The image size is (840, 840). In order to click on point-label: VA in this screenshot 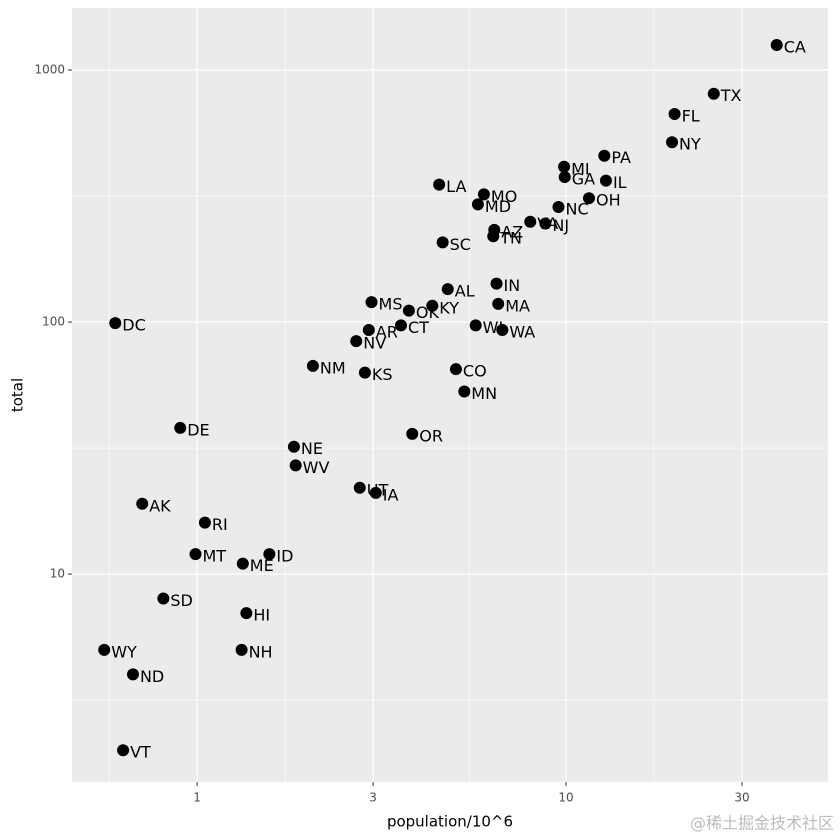, I will do `click(547, 223)`.